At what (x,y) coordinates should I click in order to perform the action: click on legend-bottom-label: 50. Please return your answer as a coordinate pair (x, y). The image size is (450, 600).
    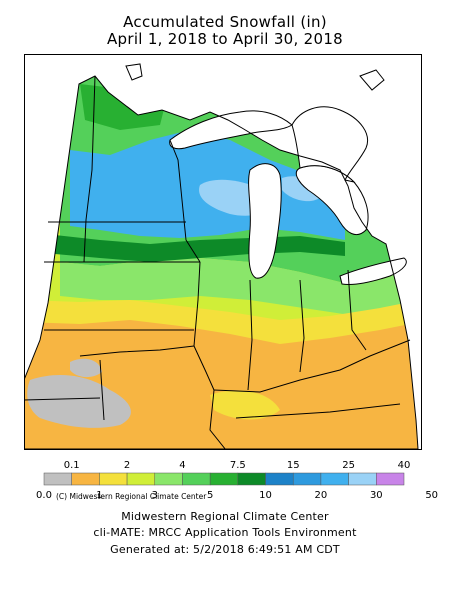
    Looking at the image, I should click on (431, 495).